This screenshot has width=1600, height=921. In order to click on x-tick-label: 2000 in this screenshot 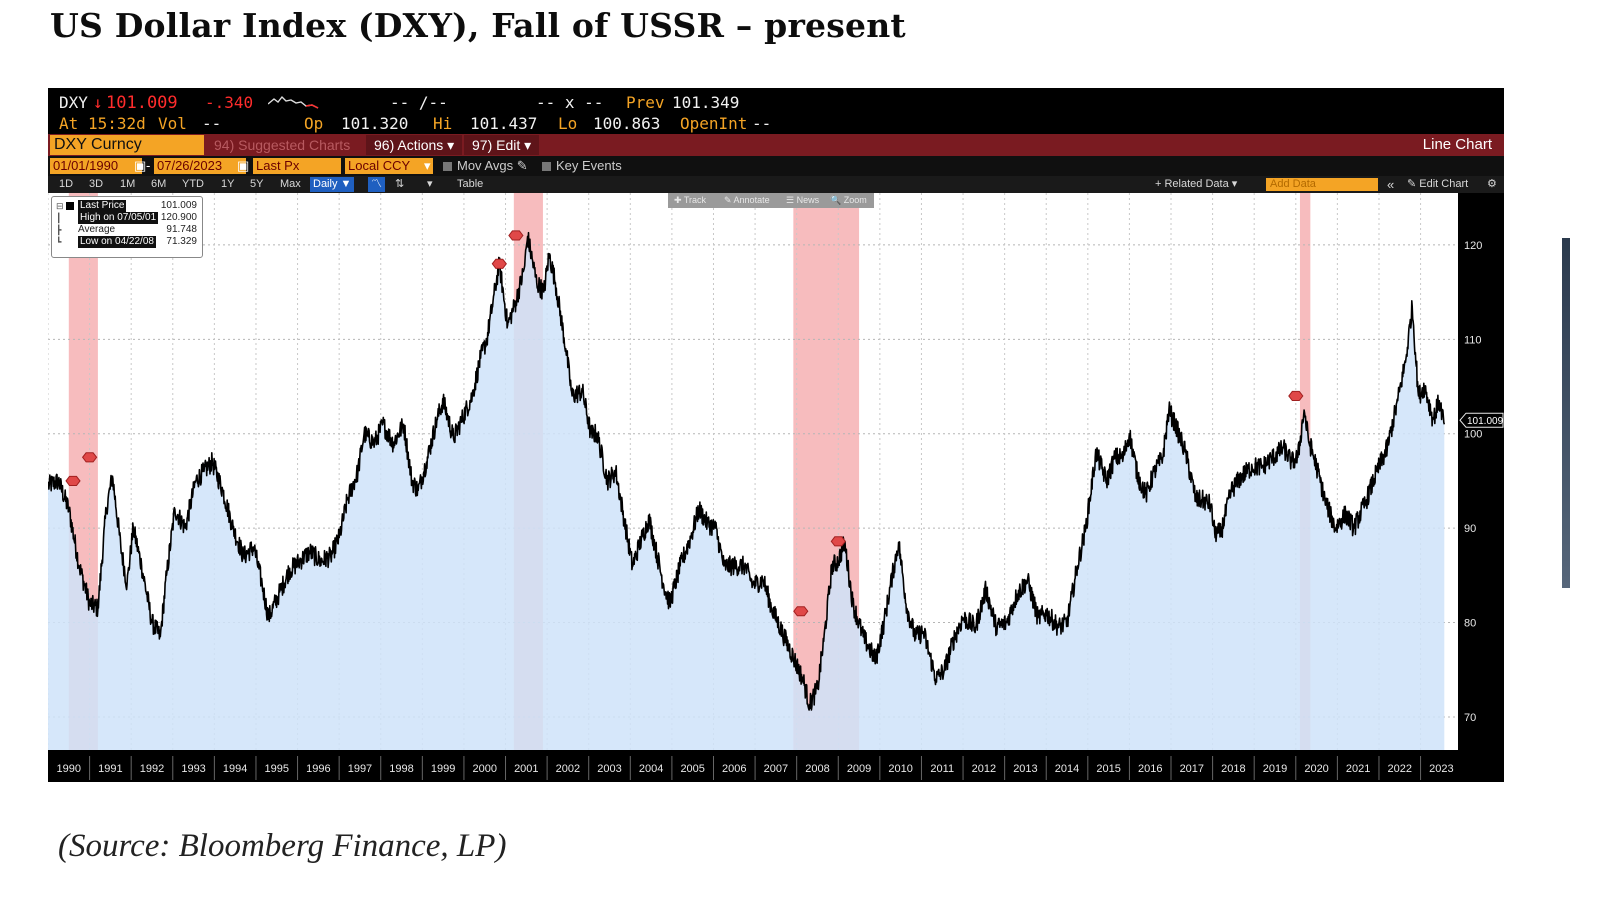, I will do `click(484, 769)`.